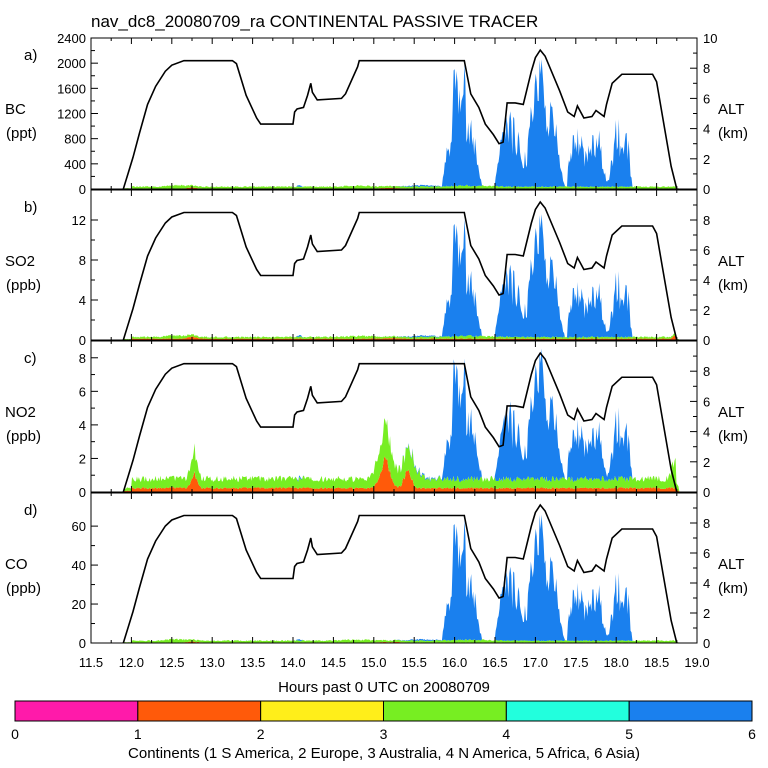 Image resolution: width=768 pixels, height=768 pixels. What do you see at coordinates (696, 662) in the screenshot?
I see `x-tick-label: 19.0` at bounding box center [696, 662].